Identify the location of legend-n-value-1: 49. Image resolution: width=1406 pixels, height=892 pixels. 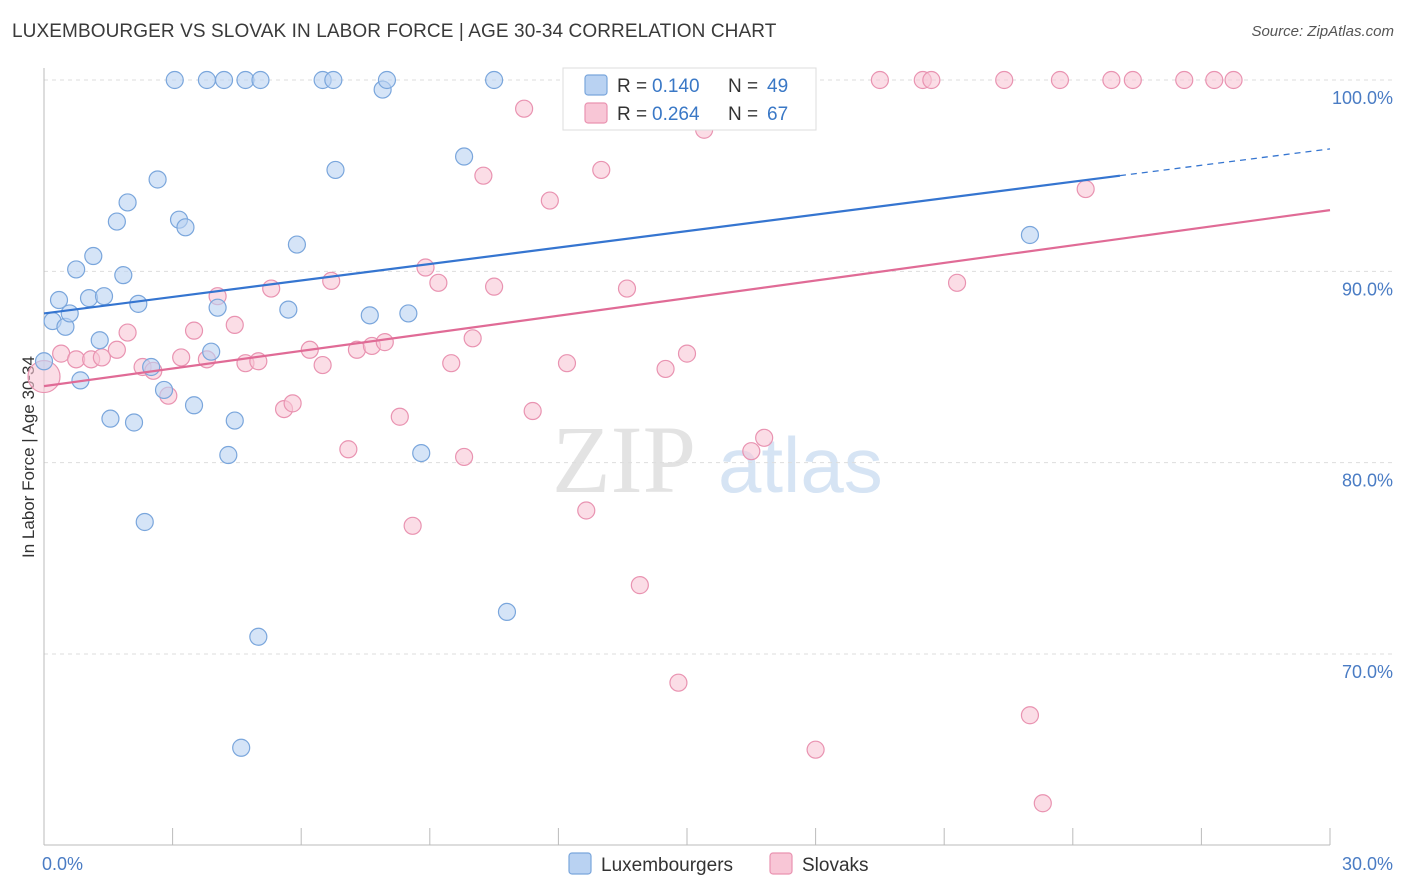
(777, 86).